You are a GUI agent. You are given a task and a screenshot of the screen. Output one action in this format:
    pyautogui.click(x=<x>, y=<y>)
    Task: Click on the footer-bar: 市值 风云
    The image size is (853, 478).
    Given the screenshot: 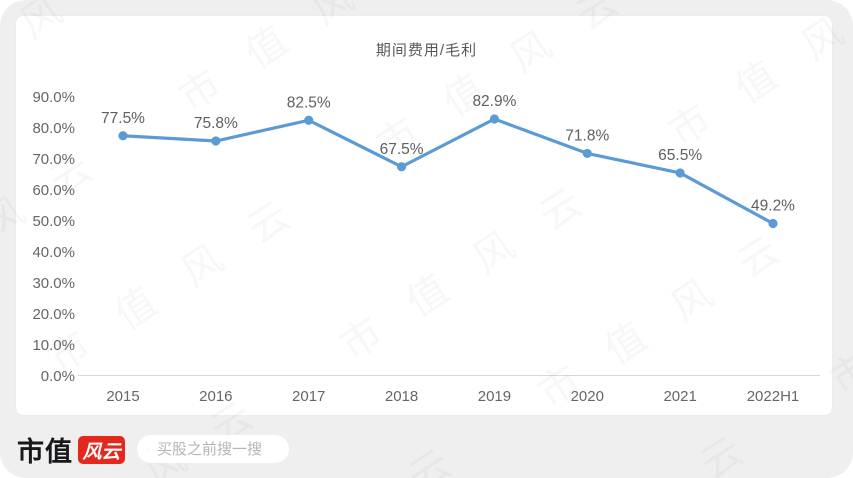 What is the action you would take?
    pyautogui.click(x=153, y=450)
    